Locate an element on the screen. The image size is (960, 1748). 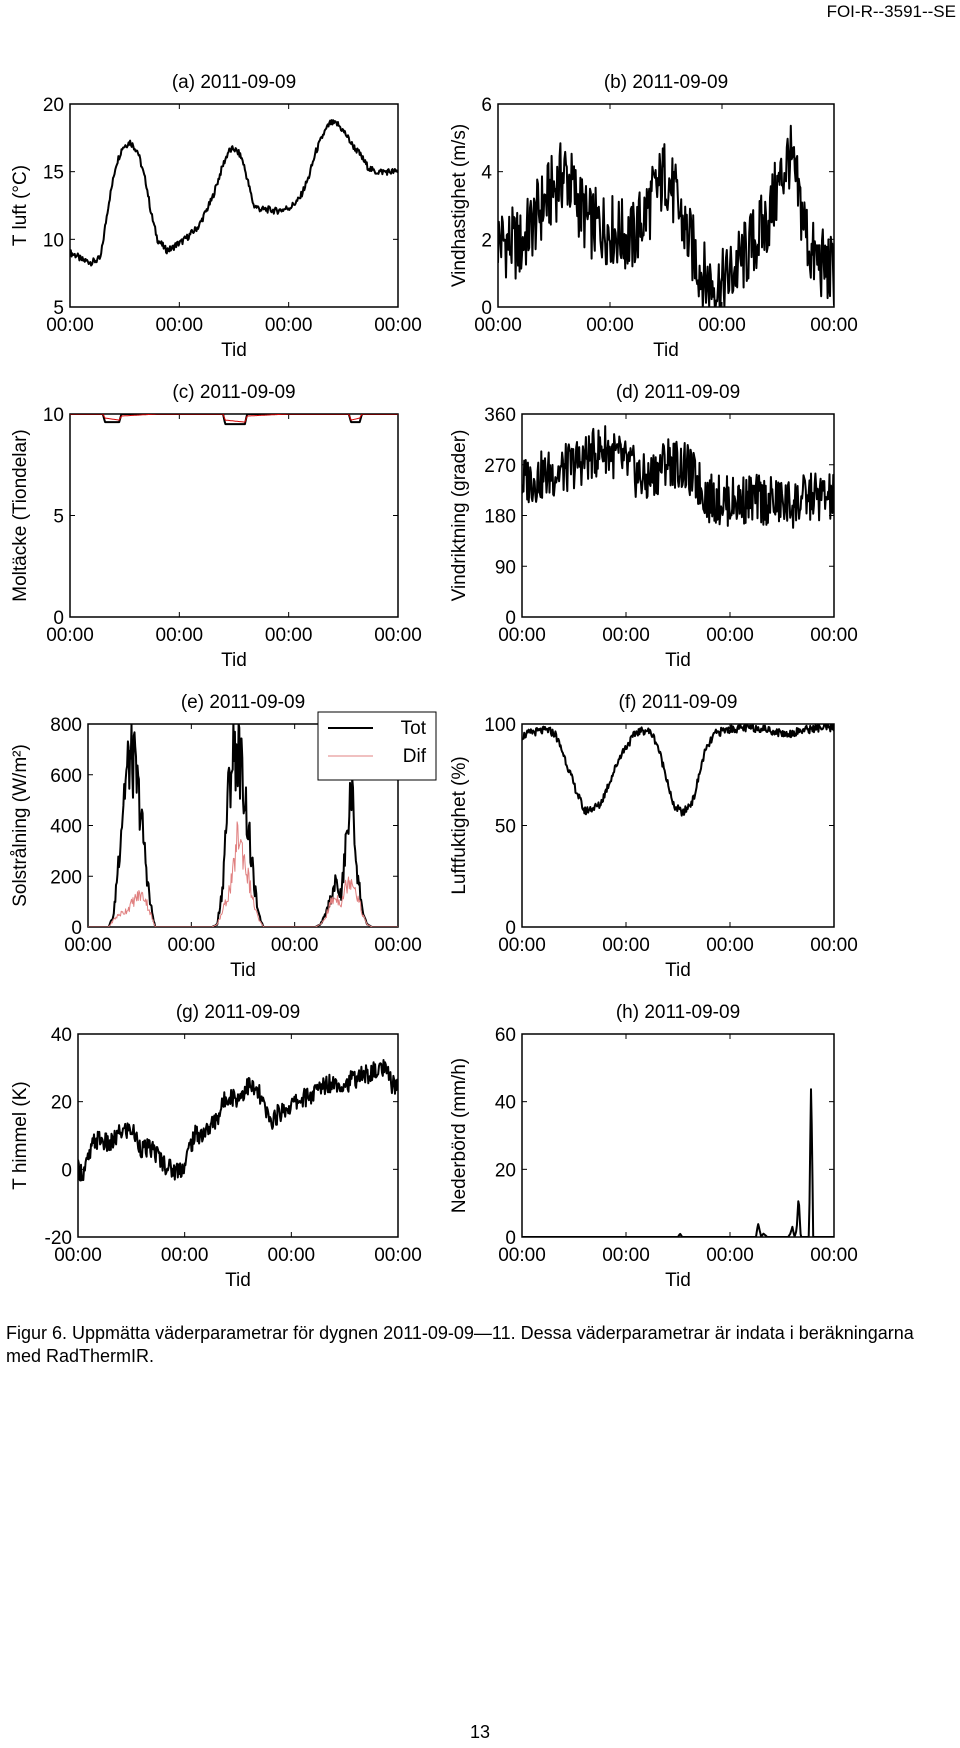
y-tick-label: 800 is located at coordinates (66, 725).